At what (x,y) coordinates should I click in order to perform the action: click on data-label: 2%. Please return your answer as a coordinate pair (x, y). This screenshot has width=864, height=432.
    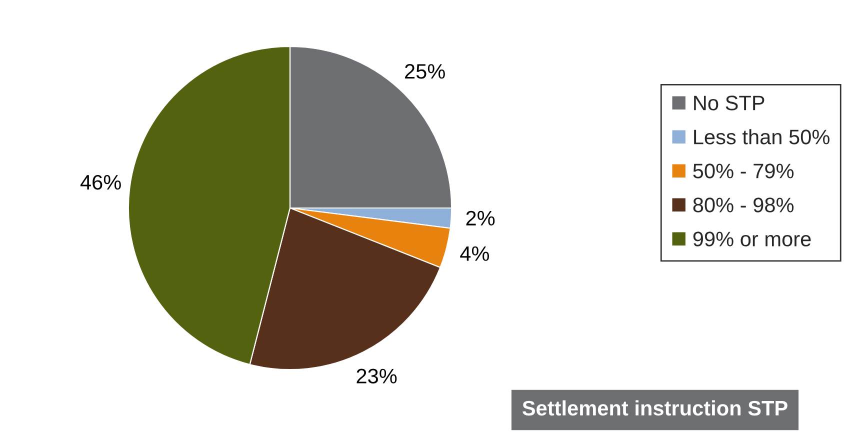
    Looking at the image, I should click on (480, 218).